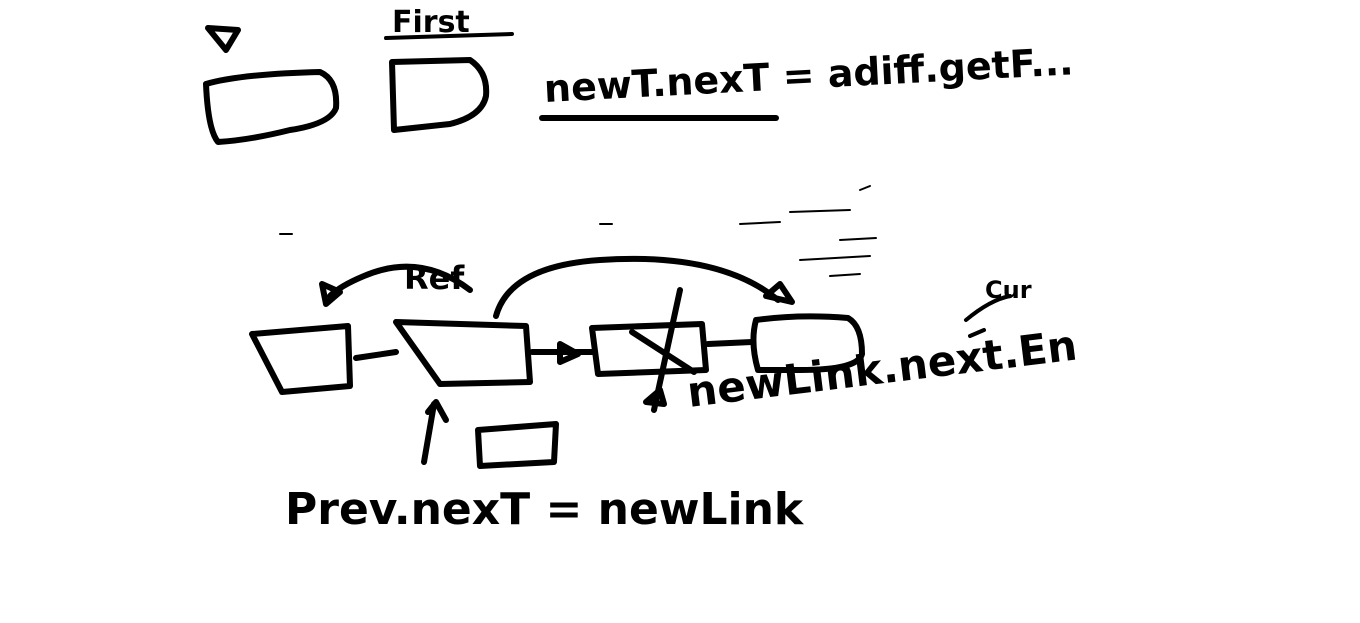  What do you see at coordinates (437, 411) in the screenshot?
I see `pointer-up-arrowhead` at bounding box center [437, 411].